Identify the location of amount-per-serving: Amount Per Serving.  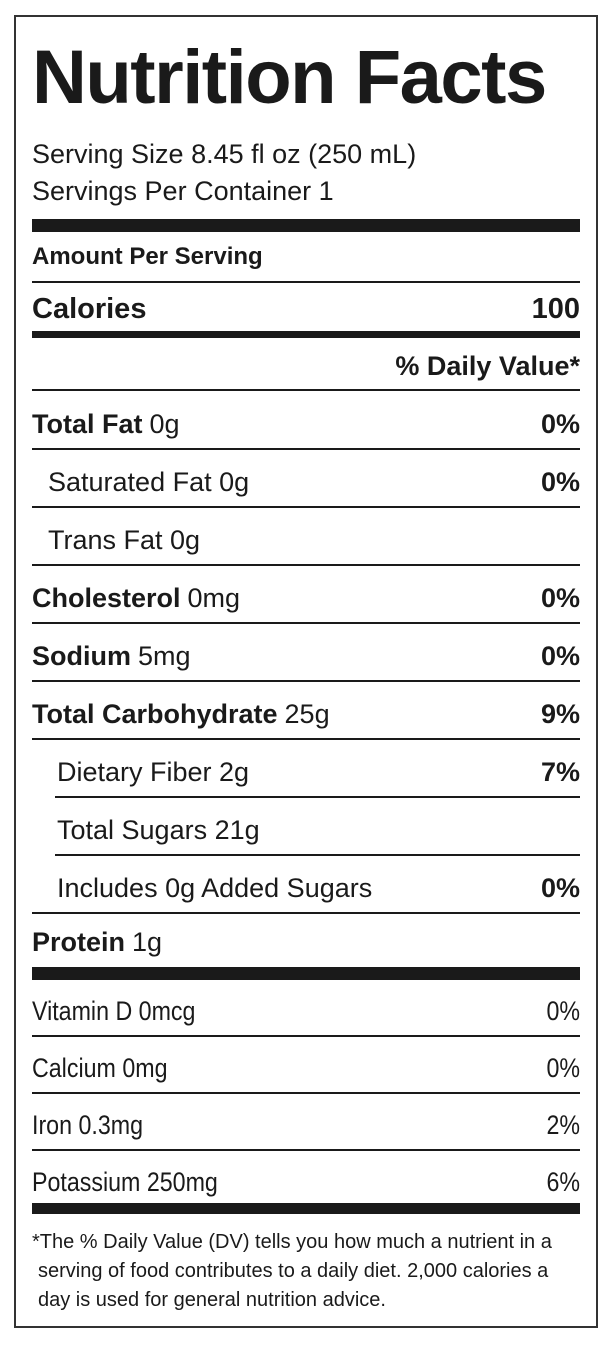
(147, 257).